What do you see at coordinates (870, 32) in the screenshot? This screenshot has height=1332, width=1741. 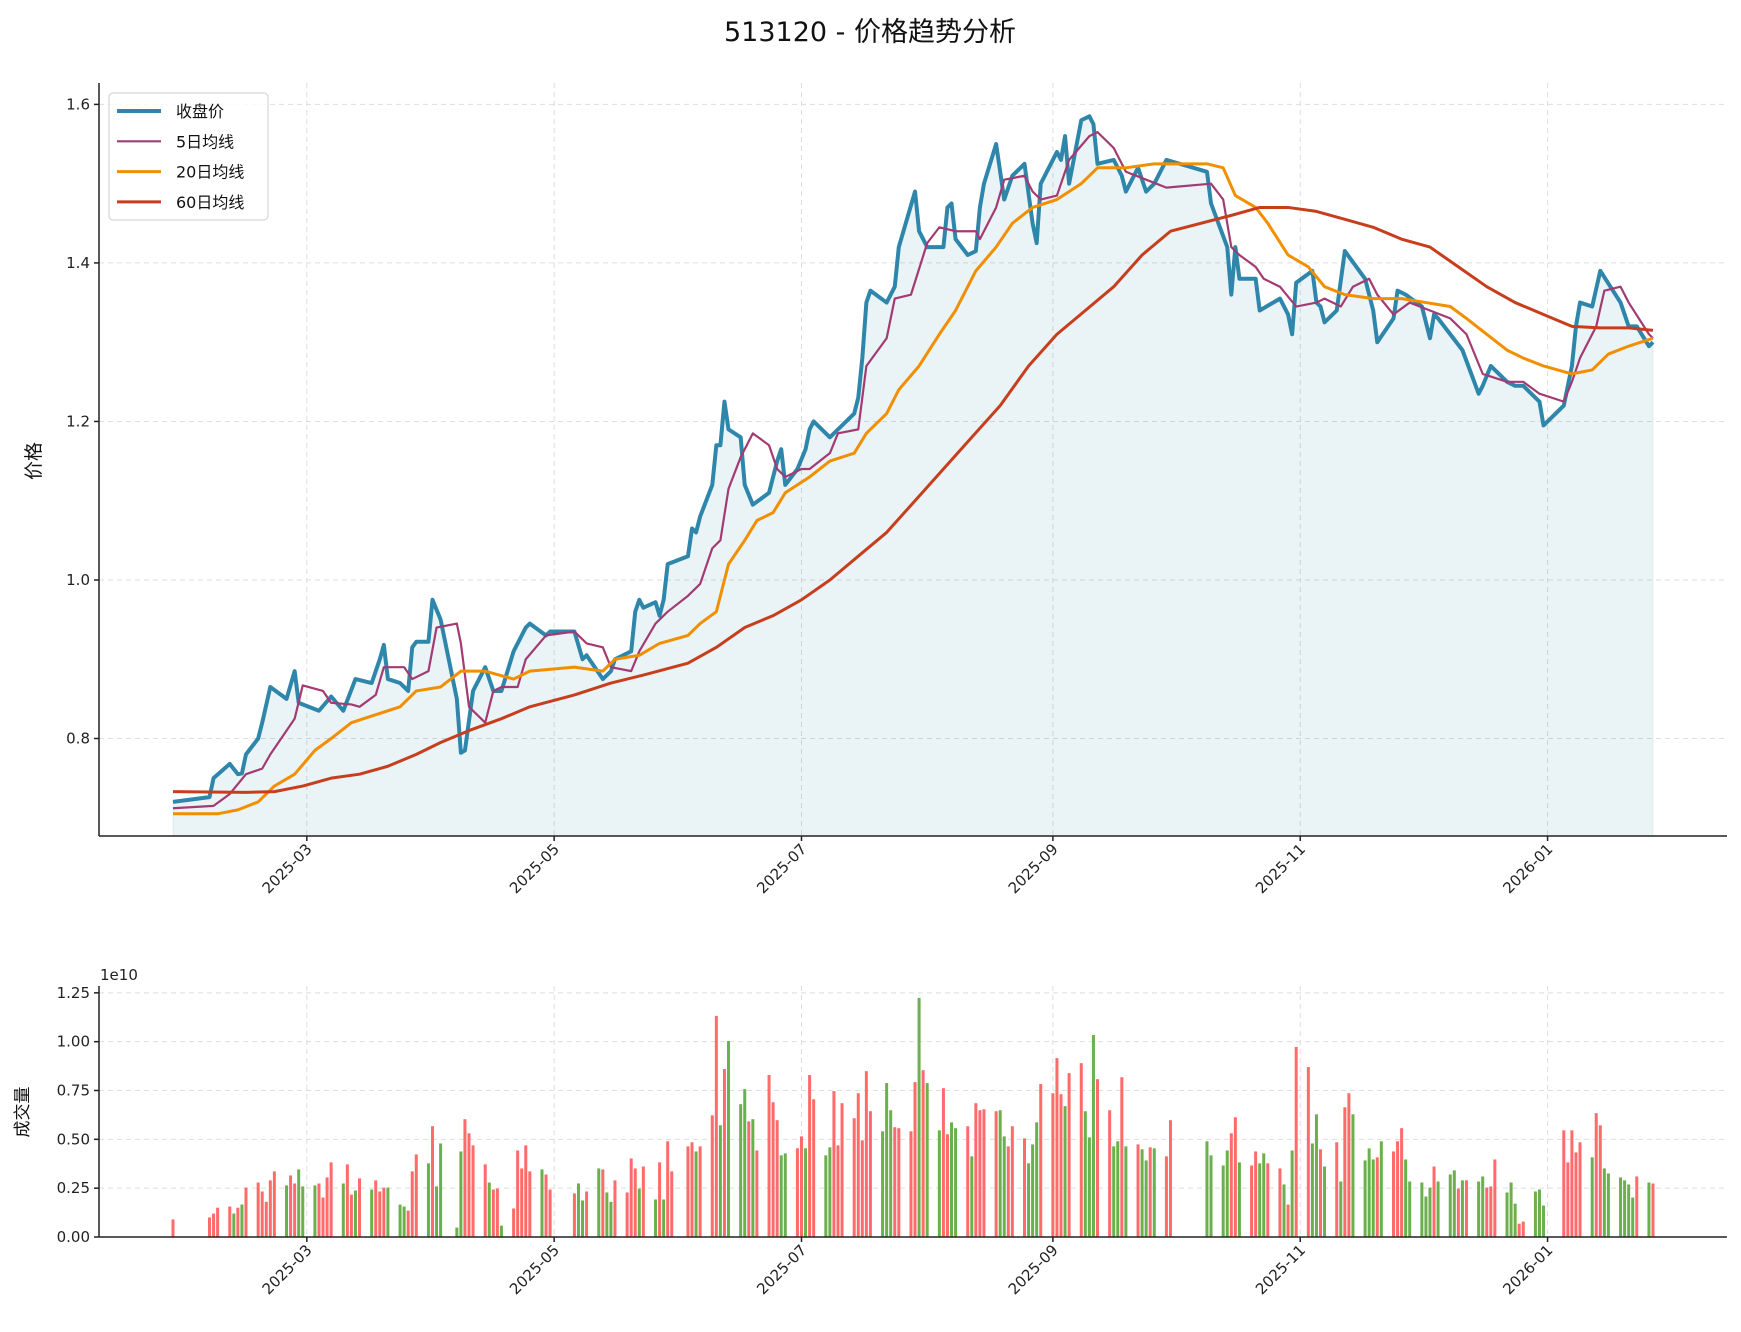 I see `chart-title: 513120 - 价格趋势分析` at bounding box center [870, 32].